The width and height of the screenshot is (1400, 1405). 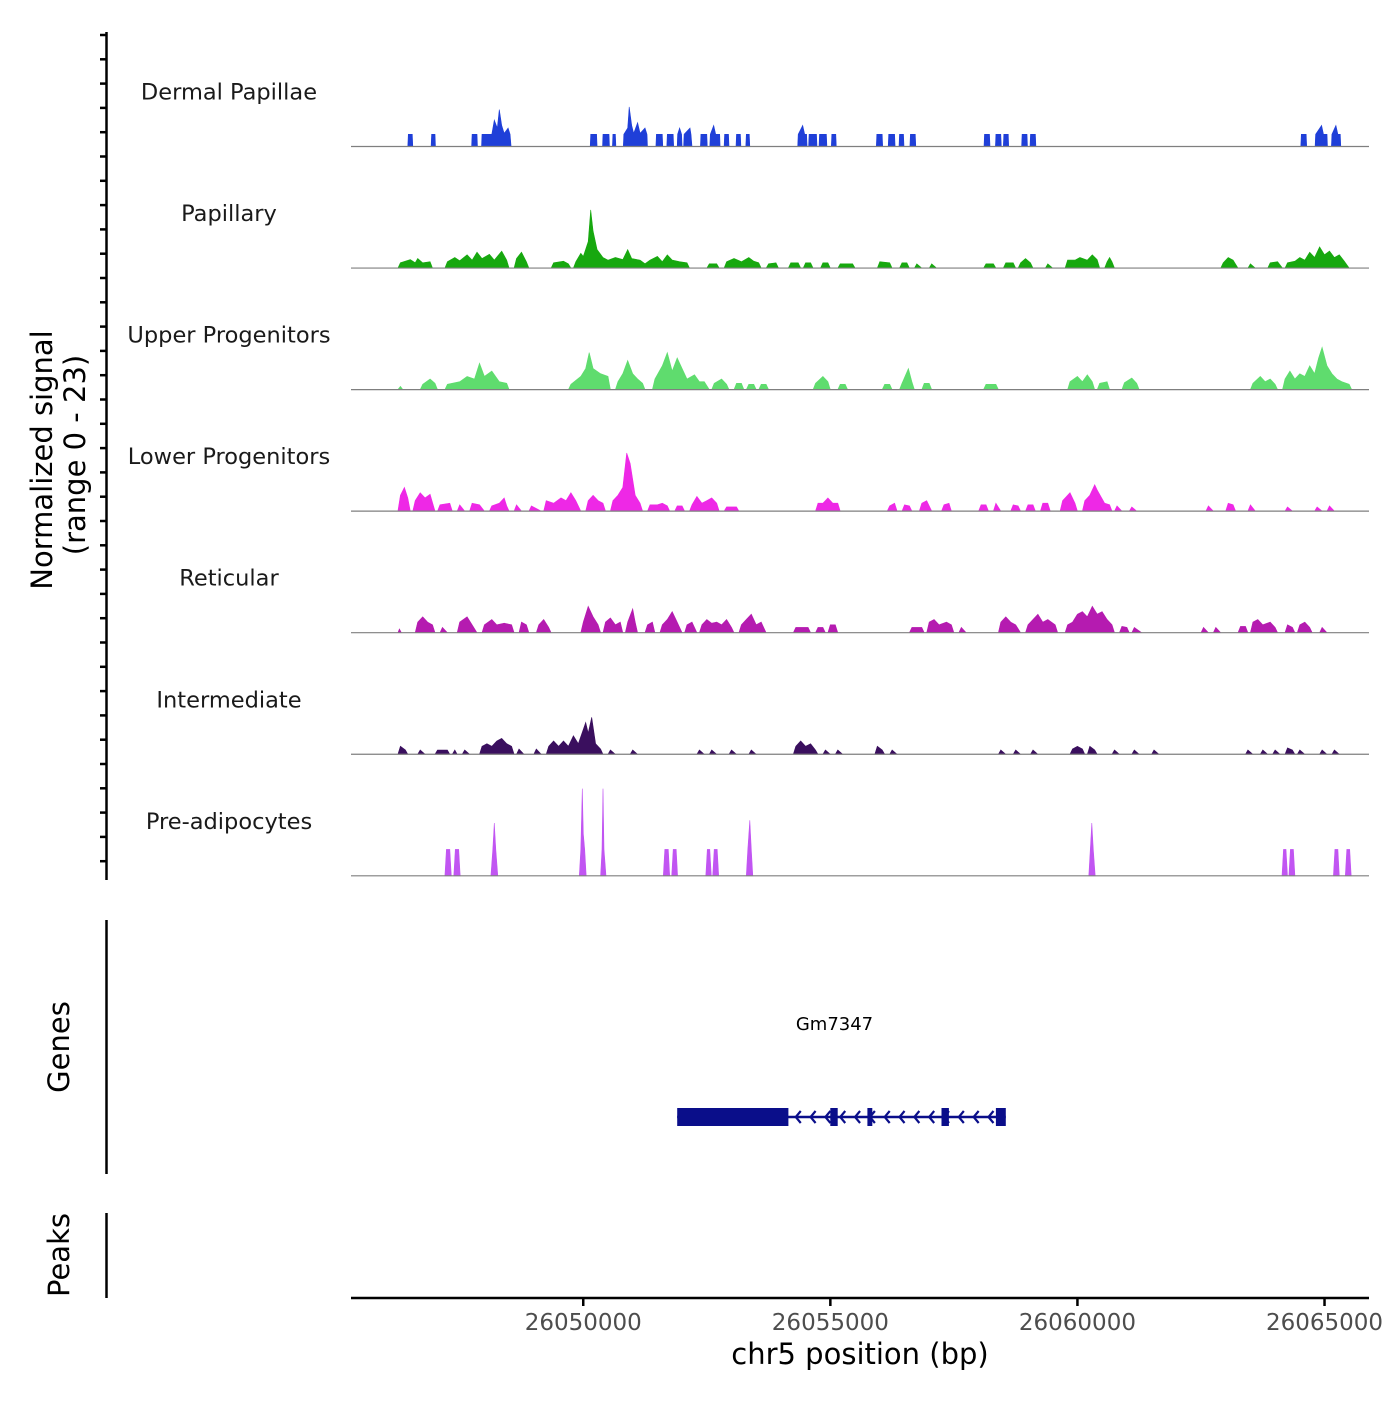 What do you see at coordinates (229, 93) in the screenshot?
I see `track-label: Dermal Papillae` at bounding box center [229, 93].